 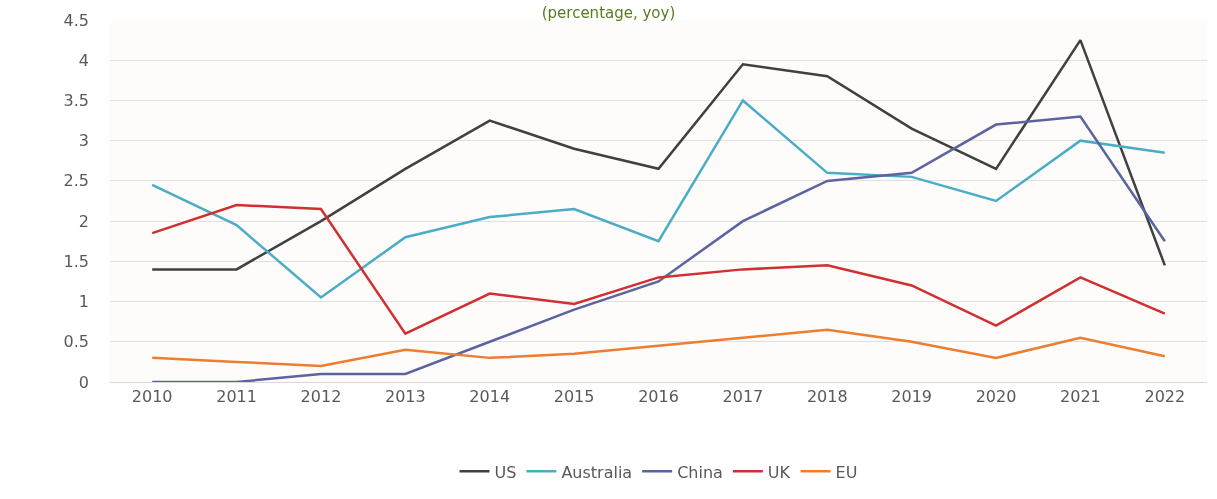 What do you see at coordinates (608, 12) in the screenshot?
I see `chart-title: (percentage, yoy)` at bounding box center [608, 12].